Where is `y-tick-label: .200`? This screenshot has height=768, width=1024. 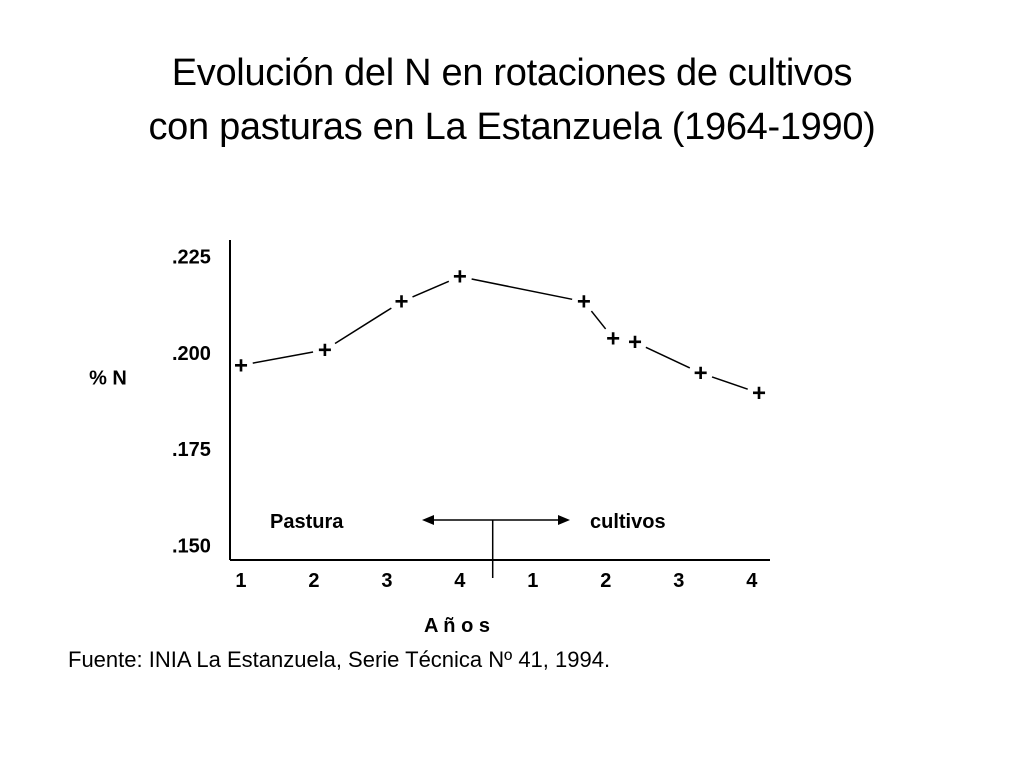
y-tick-label: .200 is located at coordinates (191, 354).